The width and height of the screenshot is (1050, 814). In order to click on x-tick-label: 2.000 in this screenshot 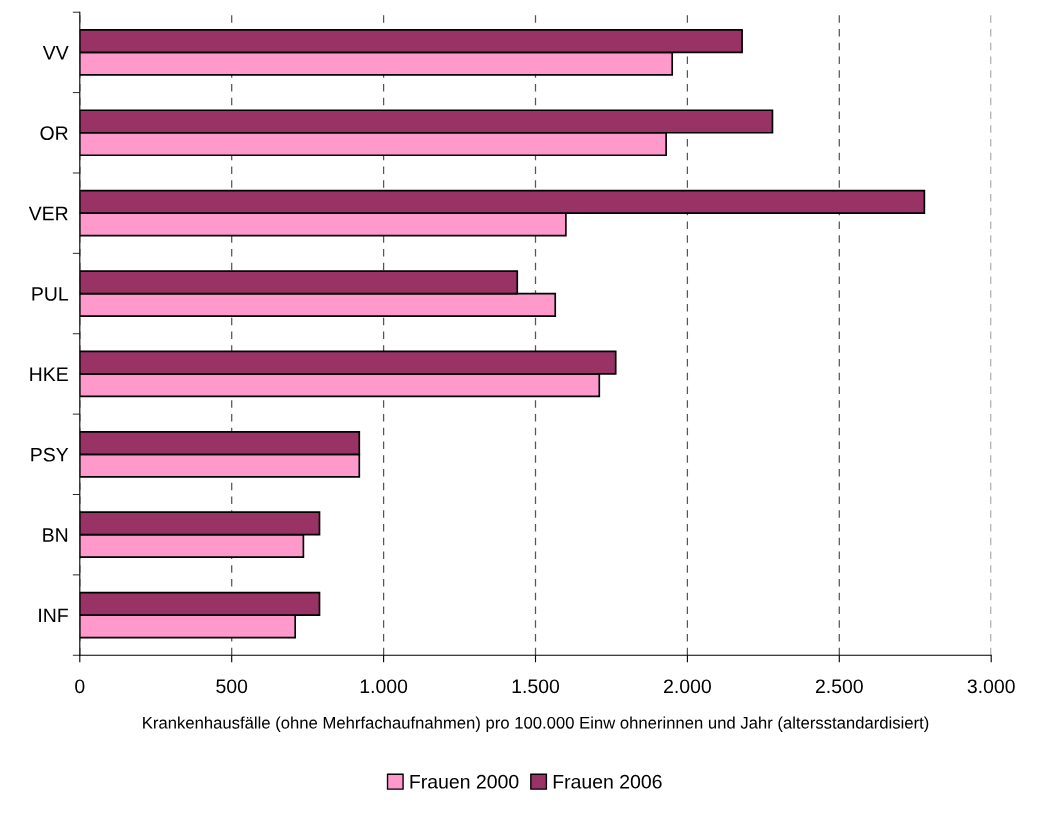, I will do `click(687, 686)`.